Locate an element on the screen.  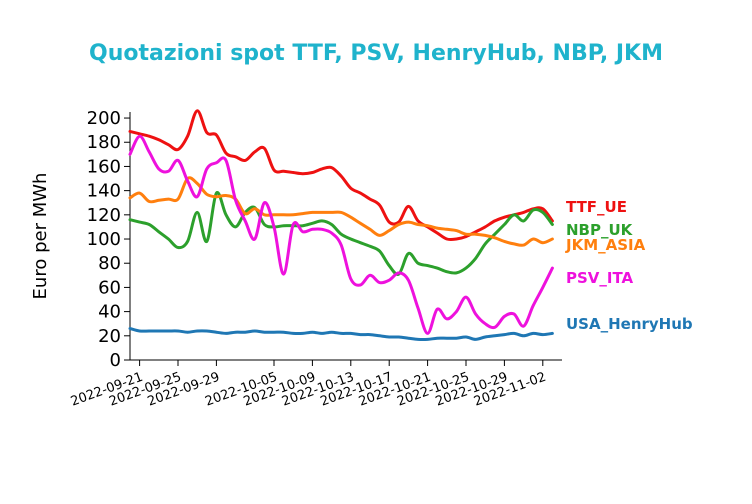
y-tick-label: 200 is located at coordinates (104, 118).